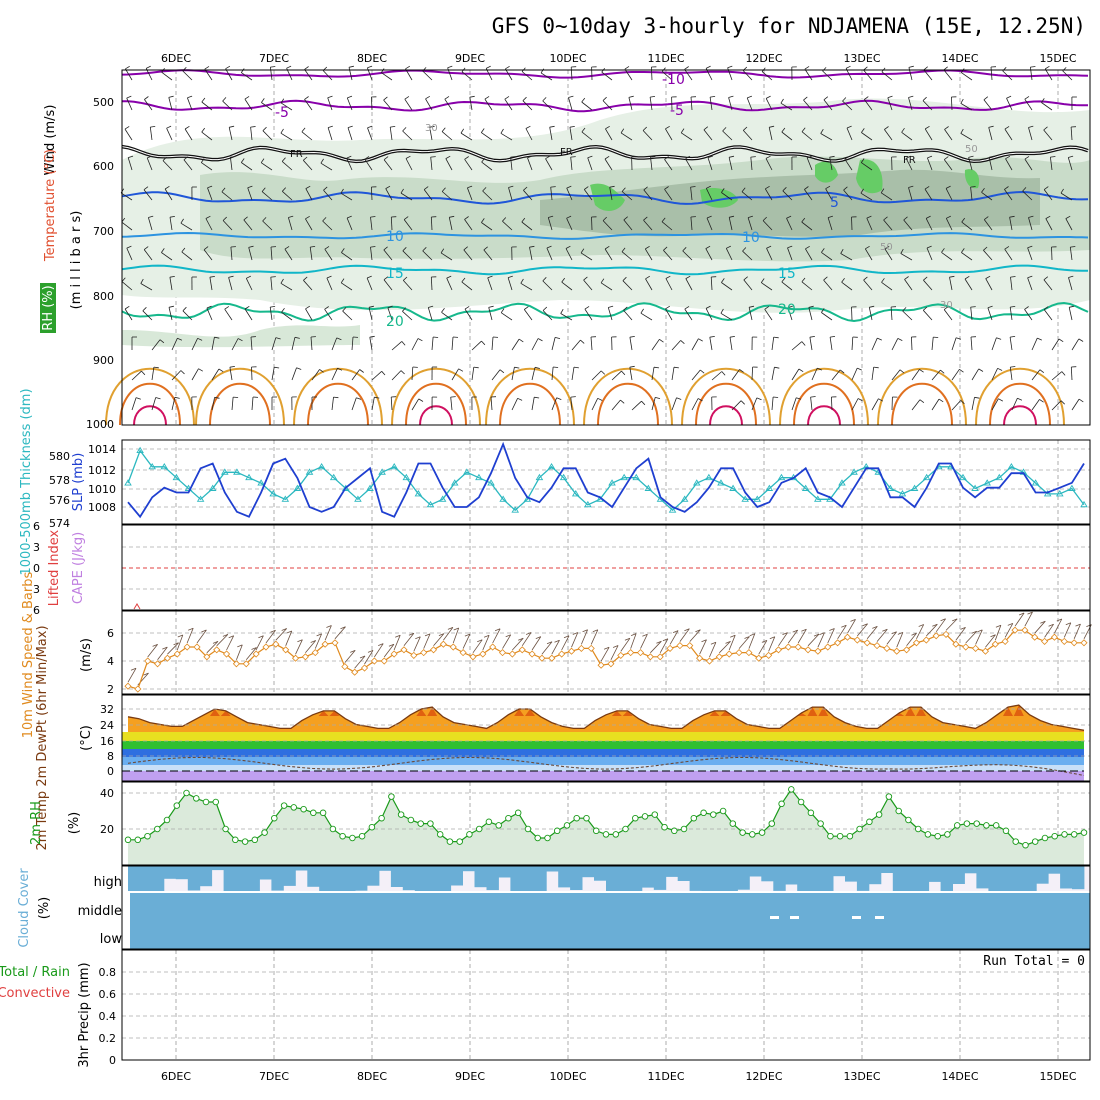 This screenshot has height=1100, width=1100. Describe the element at coordinates (606, 811) in the screenshot. I see `rh-gridlines` at that location.